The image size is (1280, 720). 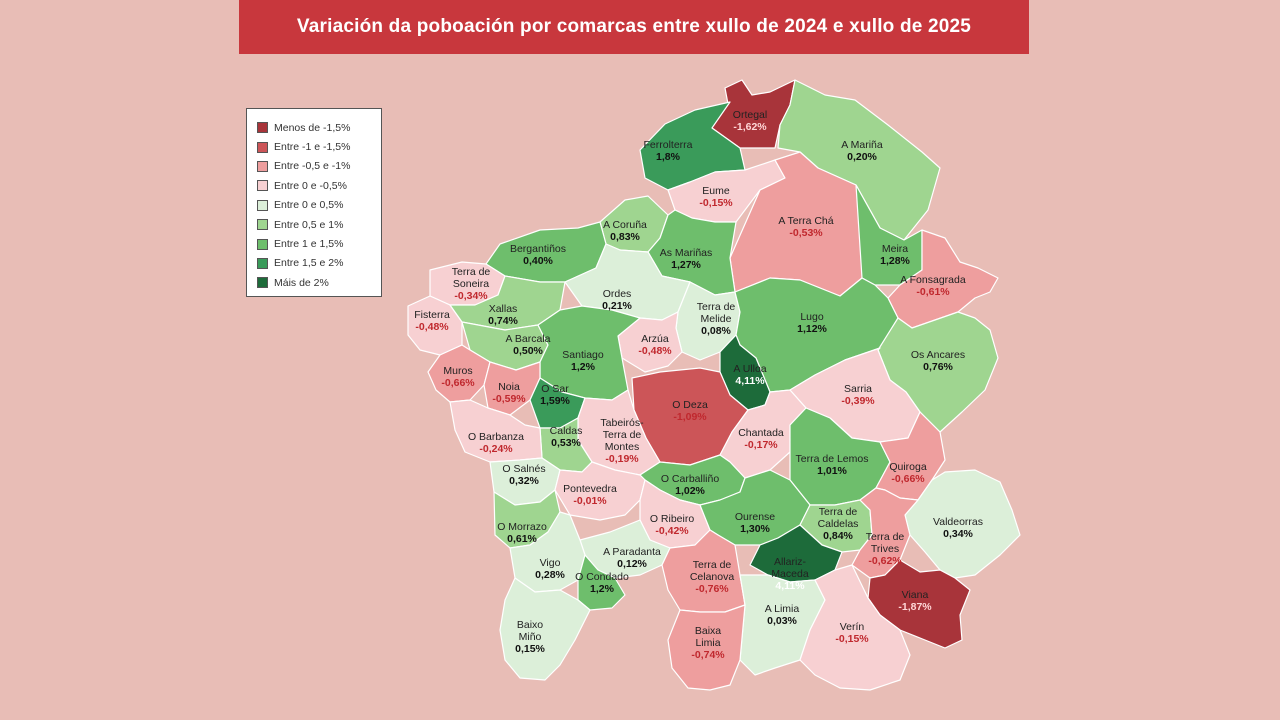 I want to click on legend-item: Entre -1 e -1,5%, so click(x=319, y=146).